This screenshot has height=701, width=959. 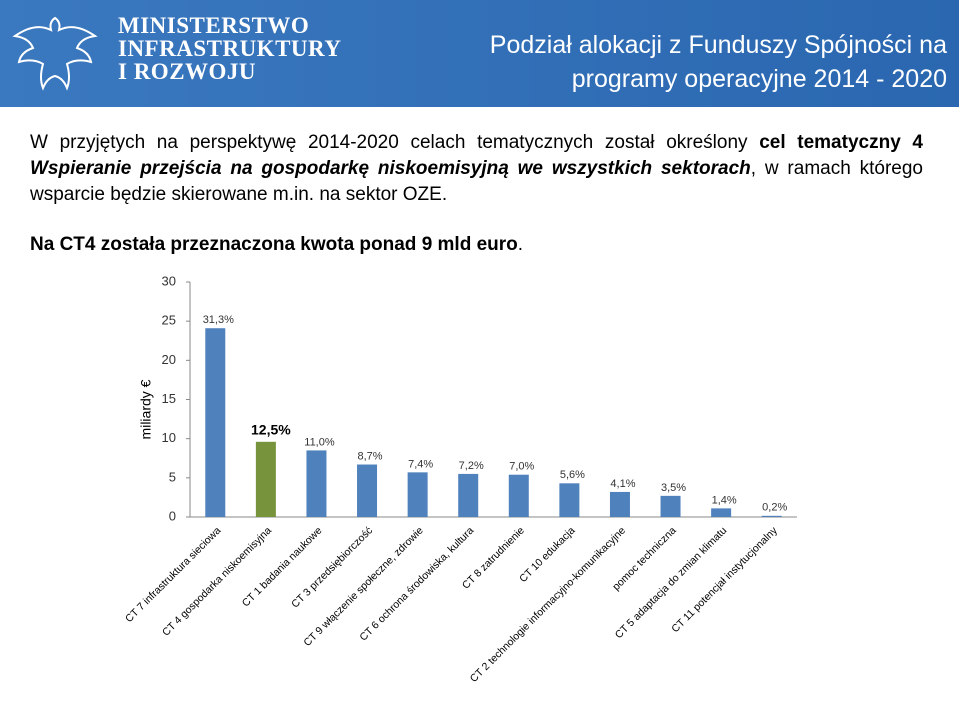 I want to click on data-label: 12,5%, so click(x=271, y=430).